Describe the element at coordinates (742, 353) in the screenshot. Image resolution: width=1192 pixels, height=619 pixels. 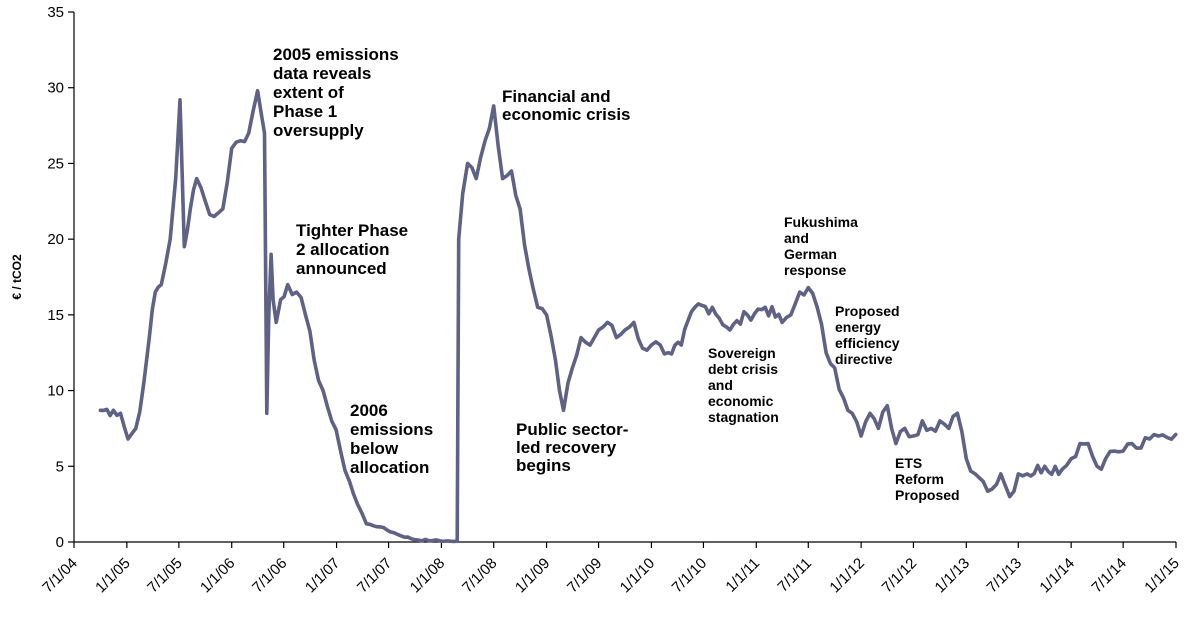
I see `annotation-line: Sovereign` at that location.